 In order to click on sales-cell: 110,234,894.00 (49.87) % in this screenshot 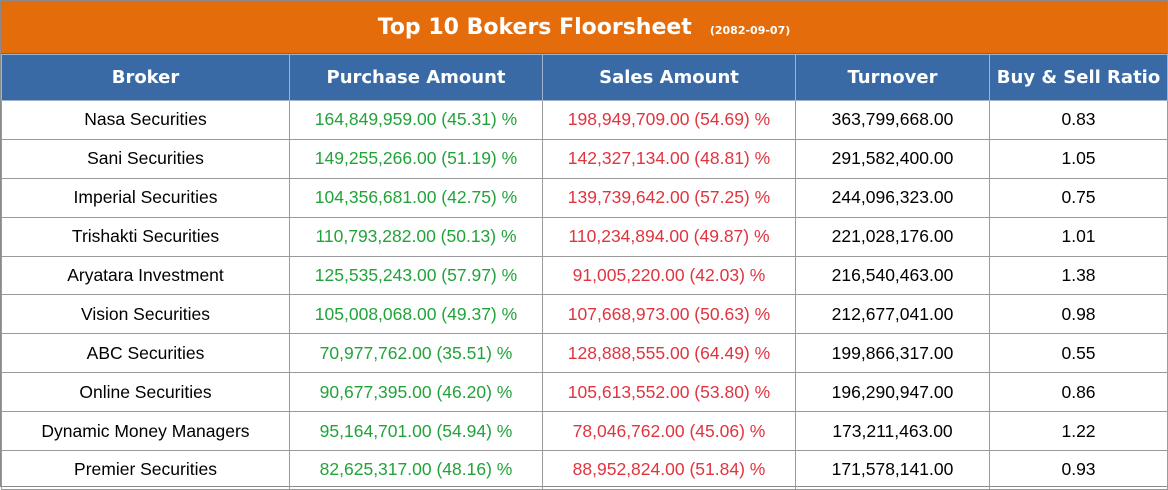, I will do `click(669, 236)`.